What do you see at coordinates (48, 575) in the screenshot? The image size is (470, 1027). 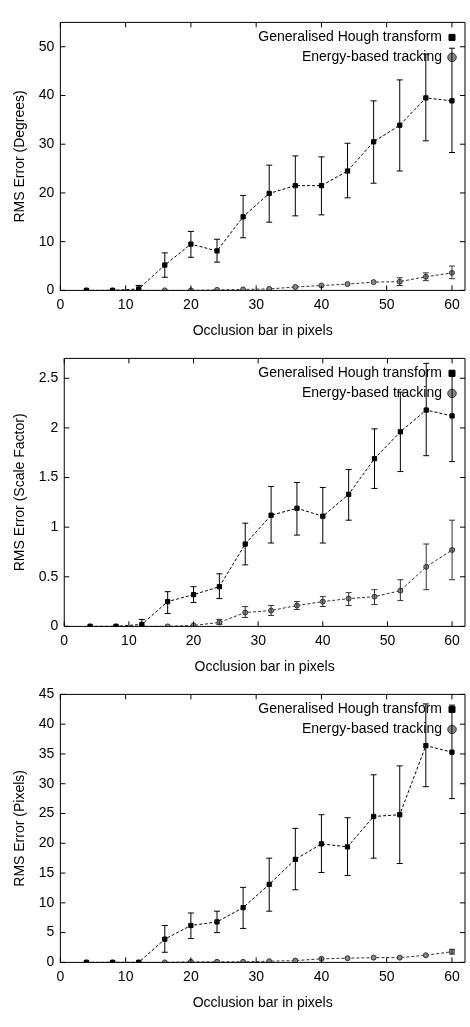 I see `y-tick-label: 0.5` at bounding box center [48, 575].